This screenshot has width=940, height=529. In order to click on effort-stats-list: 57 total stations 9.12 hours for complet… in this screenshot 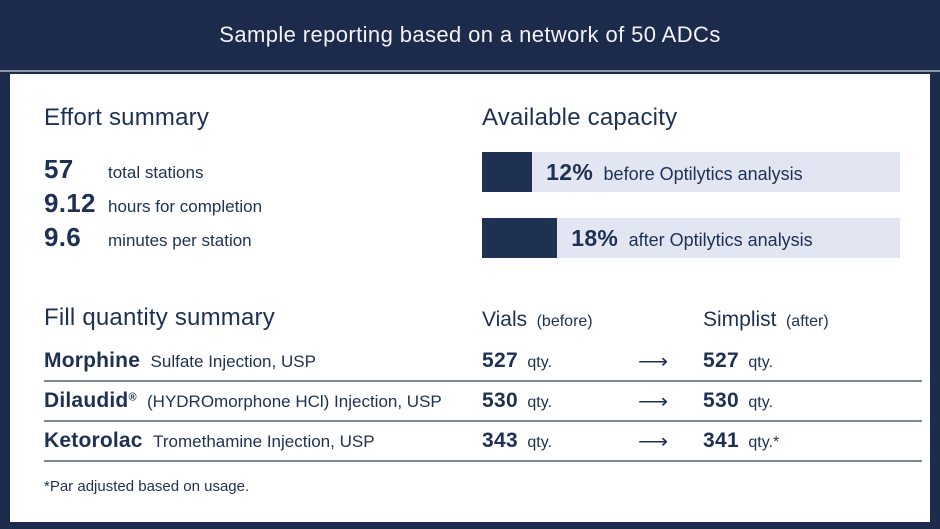, I will do `click(244, 205)`.